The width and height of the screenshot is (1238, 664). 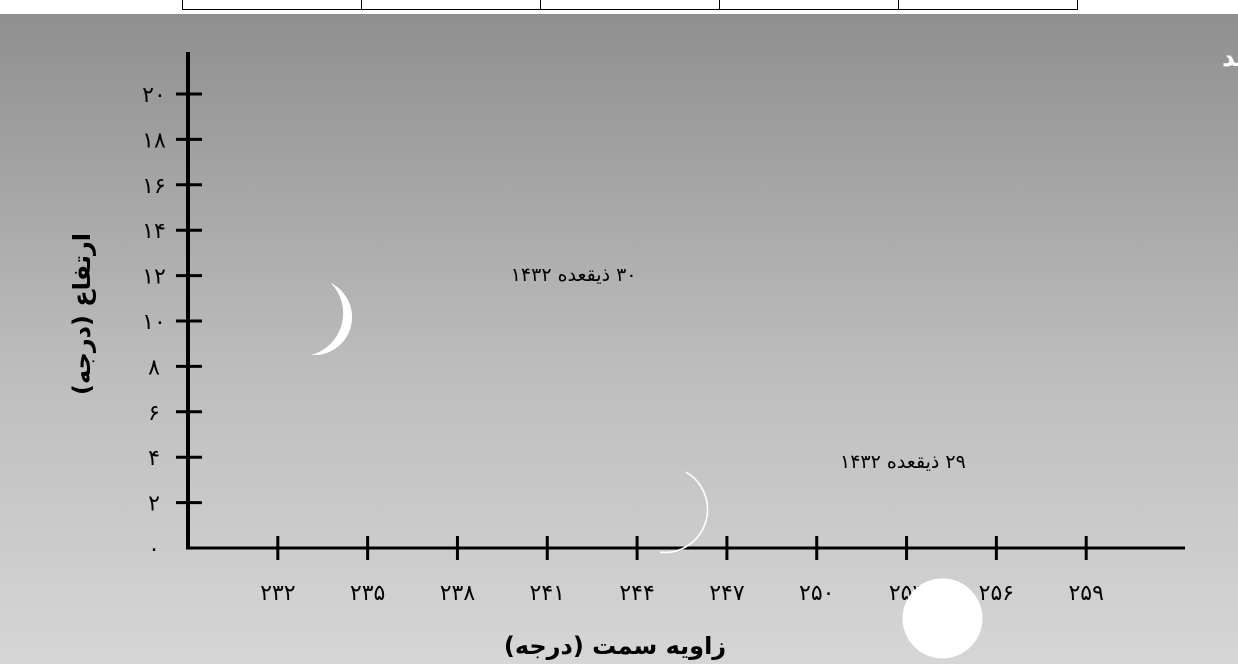 What do you see at coordinates (82, 314) in the screenshot?
I see `y-axis-label: ارتفاع (درجه)` at bounding box center [82, 314].